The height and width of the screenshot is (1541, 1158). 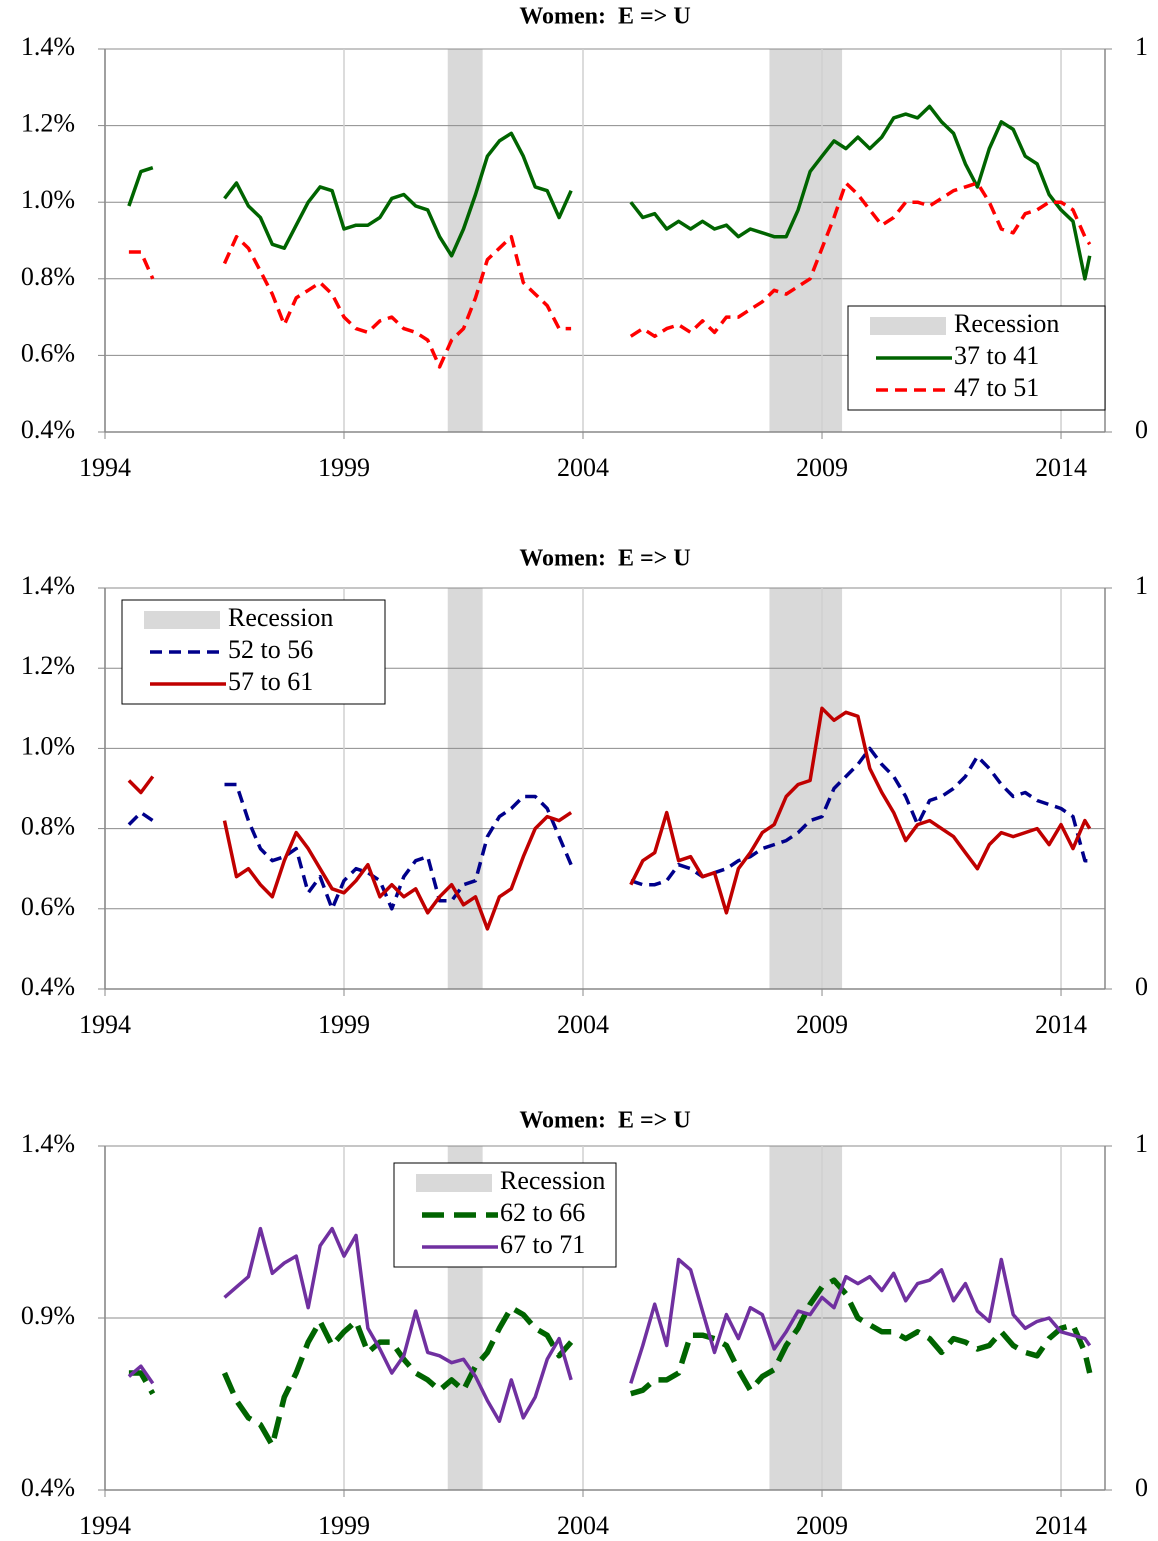 I want to click on legend-label: 52 to 56, so click(x=270, y=649).